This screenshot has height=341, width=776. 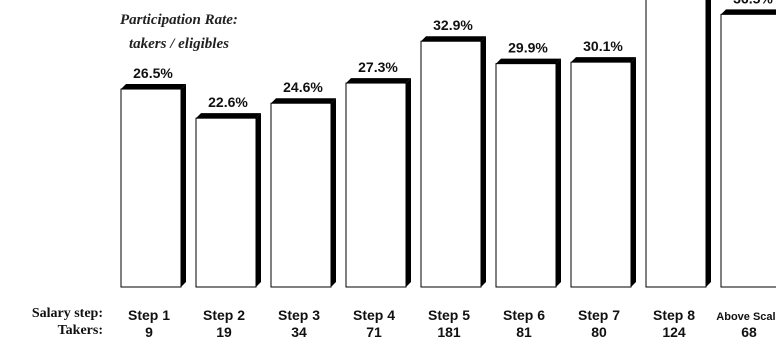 I want to click on category-label: Step 2, so click(x=224, y=315).